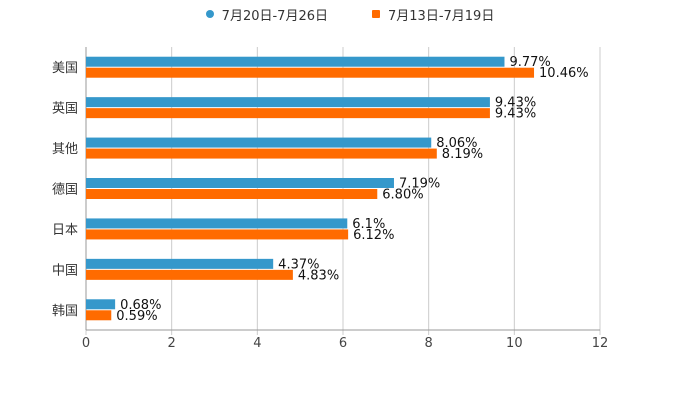 The height and width of the screenshot is (400, 700). Describe the element at coordinates (136, 316) in the screenshot. I see `data-label: 0.59%` at that location.